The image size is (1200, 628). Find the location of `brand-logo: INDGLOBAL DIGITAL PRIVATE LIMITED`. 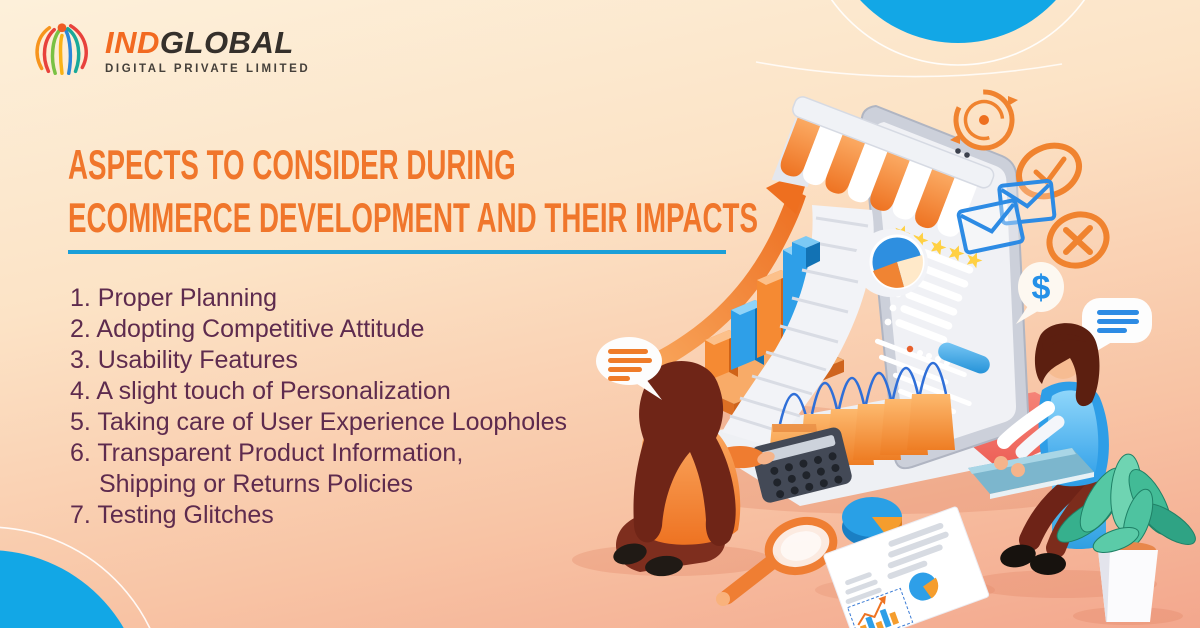

brand-logo: INDGLOBAL DIGITAL PRIVATE LIMITED is located at coordinates (170, 51).